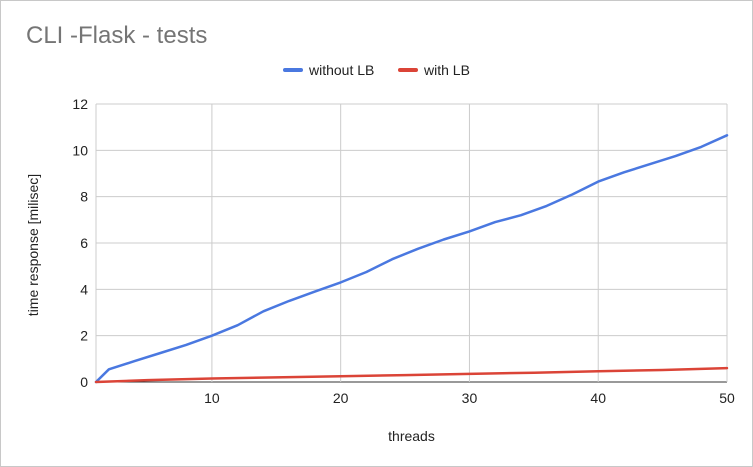 The image size is (753, 467). I want to click on legend: without LB with LB, so click(376, 70).